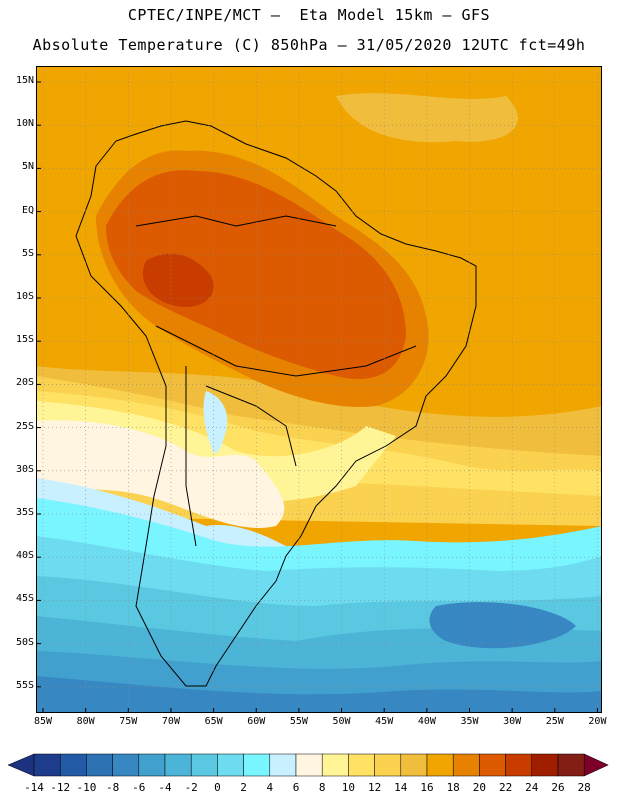 This screenshot has height=800, width=618. I want to click on lon-label: 70W, so click(170, 721).